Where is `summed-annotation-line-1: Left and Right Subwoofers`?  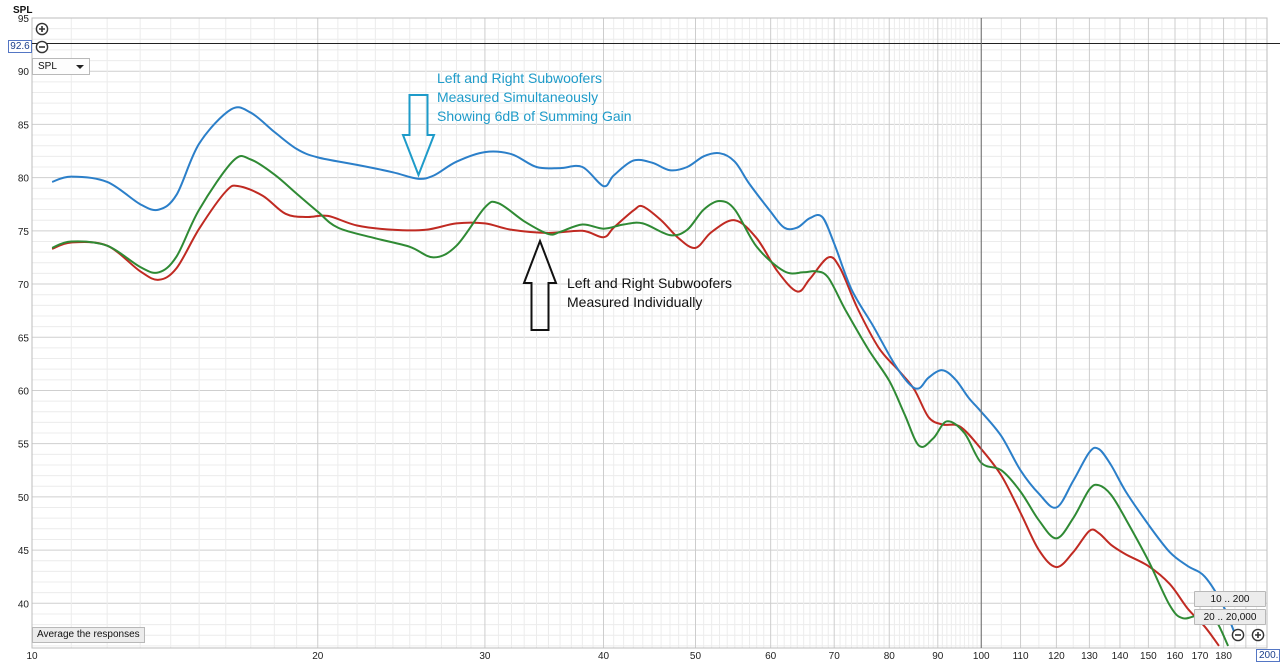
summed-annotation-line-1: Left and Right Subwoofers is located at coordinates (519, 78).